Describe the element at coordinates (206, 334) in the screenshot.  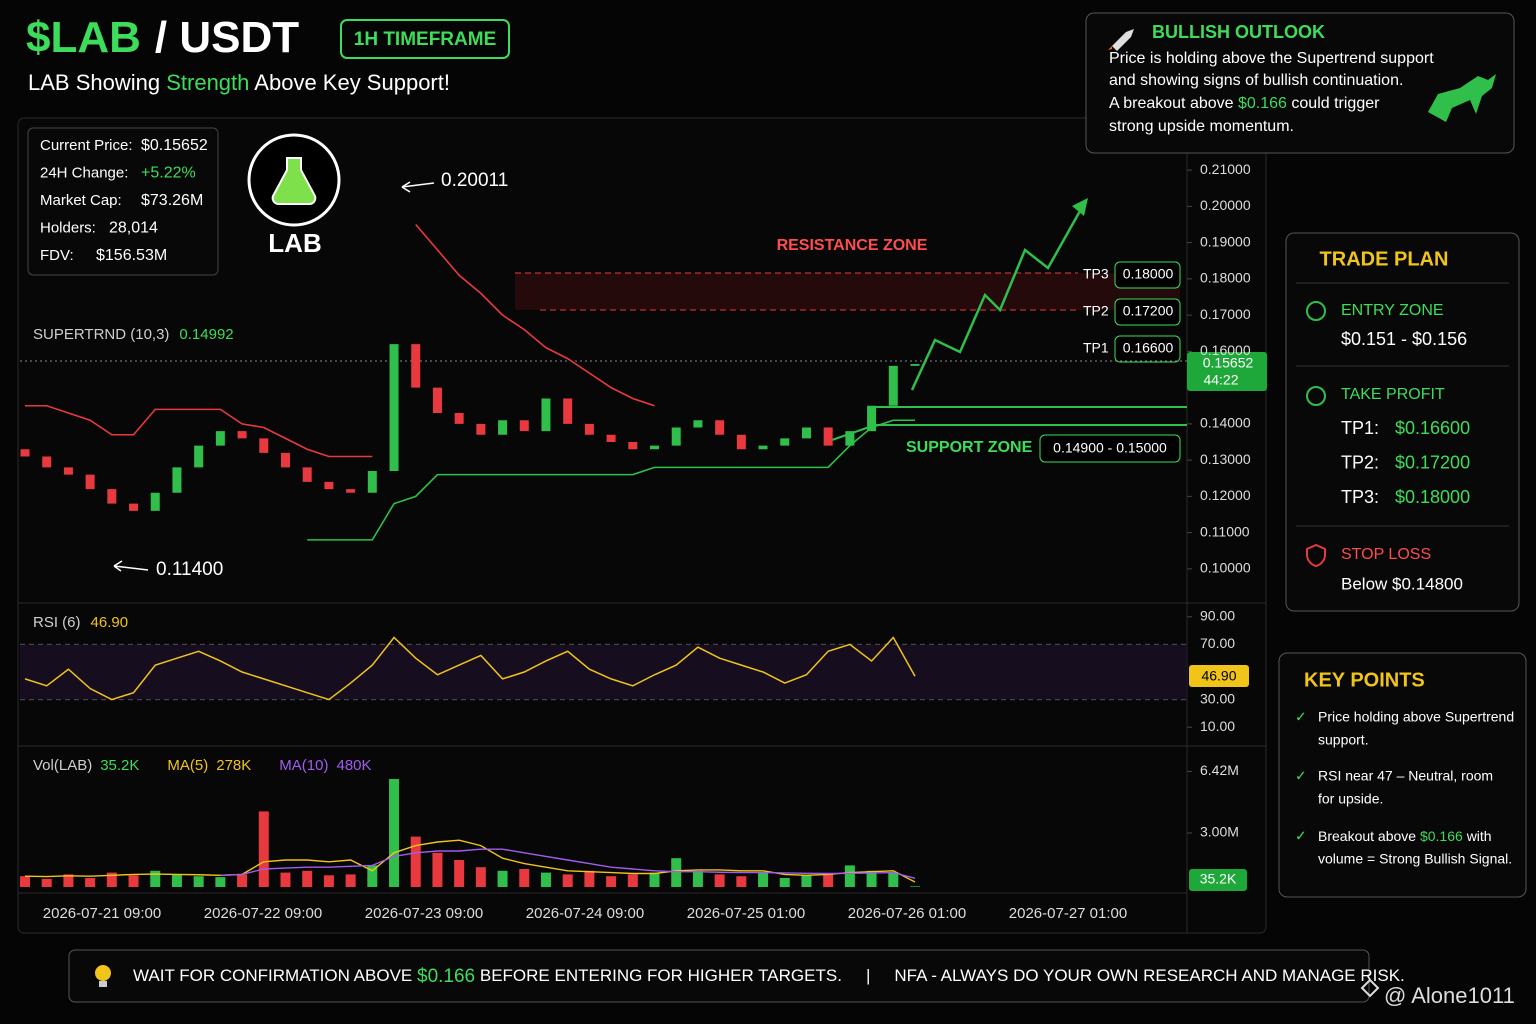
I see `supertrend-value: 0.14992` at that location.